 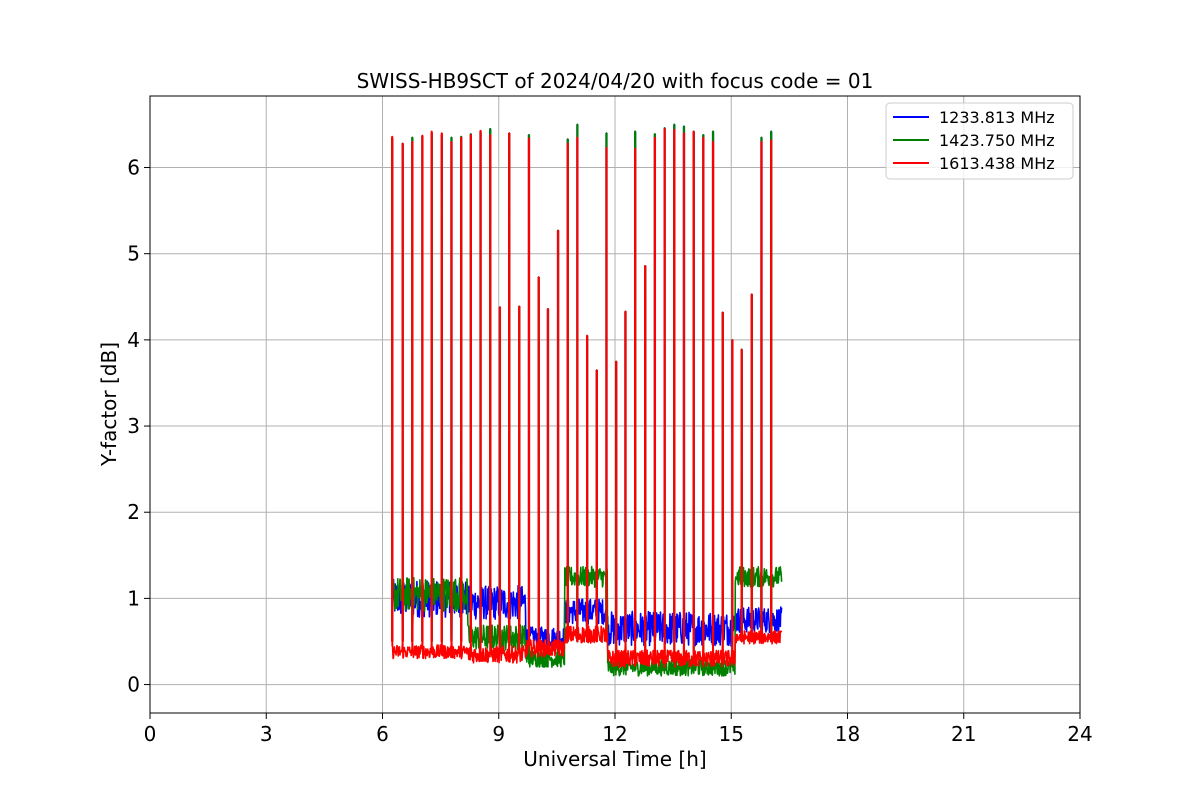 I want to click on x-tick-label: 12, so click(x=614, y=734).